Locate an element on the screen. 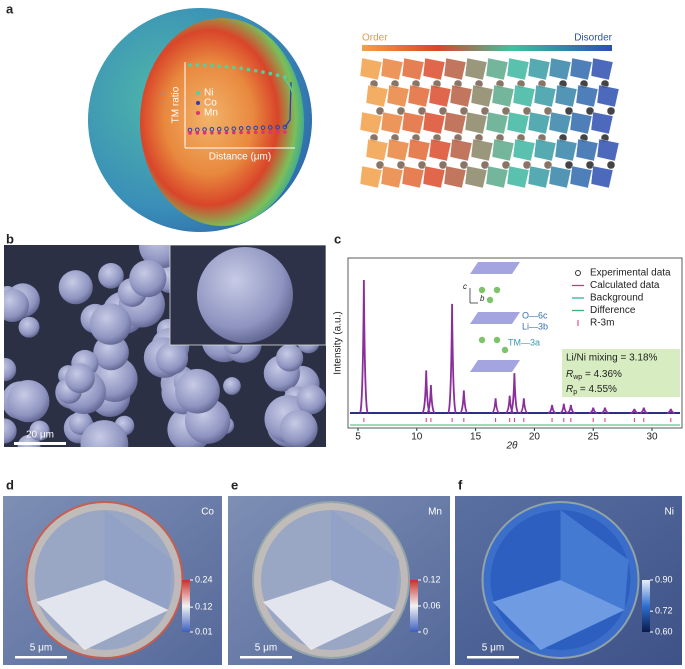 The width and height of the screenshot is (685, 669). panel-label: f is located at coordinates (460, 484).